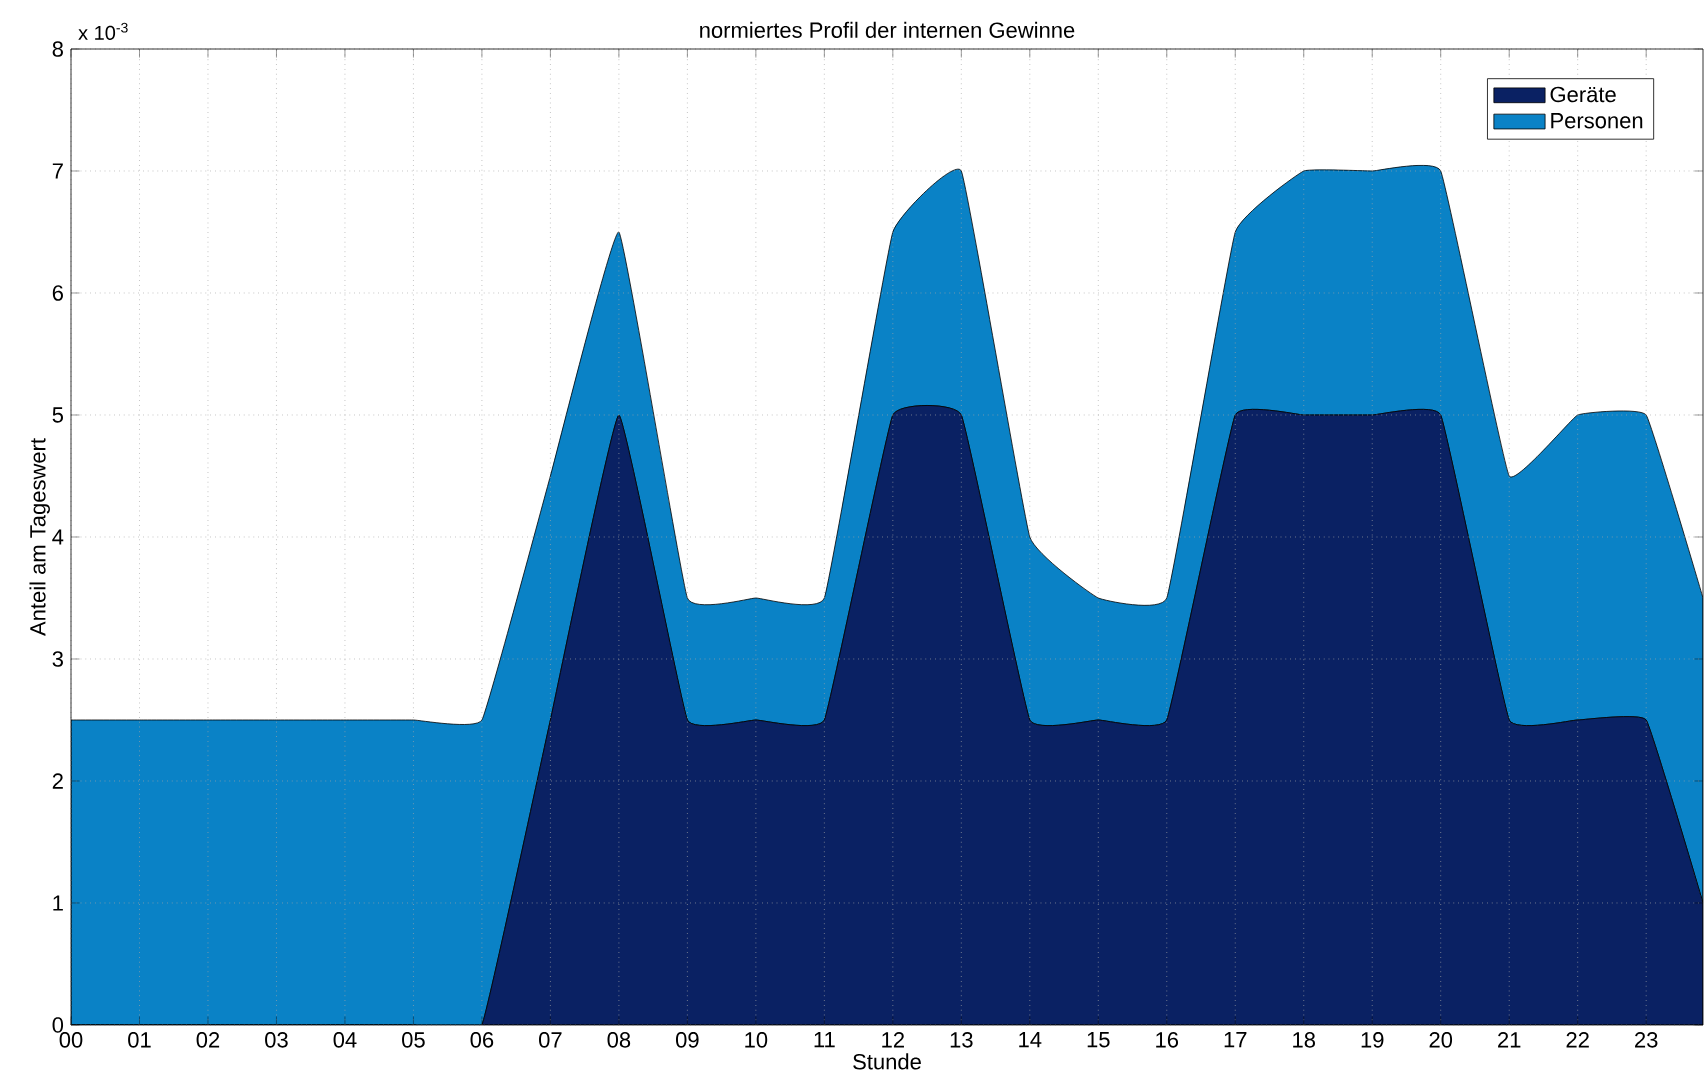 Image resolution: width=1707 pixels, height=1090 pixels. Describe the element at coordinates (482, 1040) in the screenshot. I see `x-tick-label: 06` at that location.